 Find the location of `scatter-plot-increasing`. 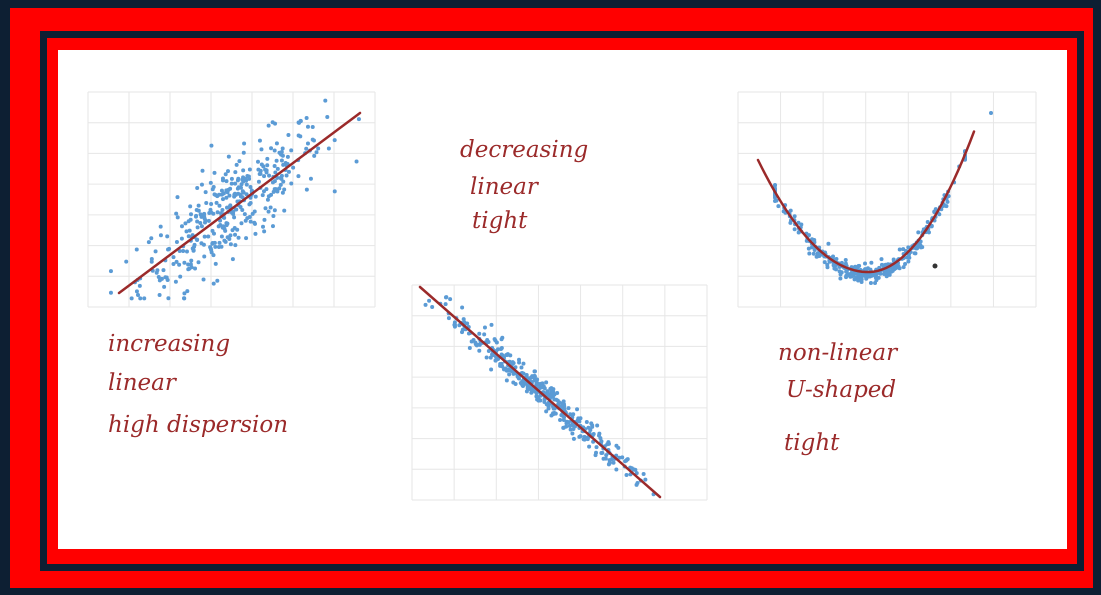

scatter-plot-increasing is located at coordinates (231, 199).